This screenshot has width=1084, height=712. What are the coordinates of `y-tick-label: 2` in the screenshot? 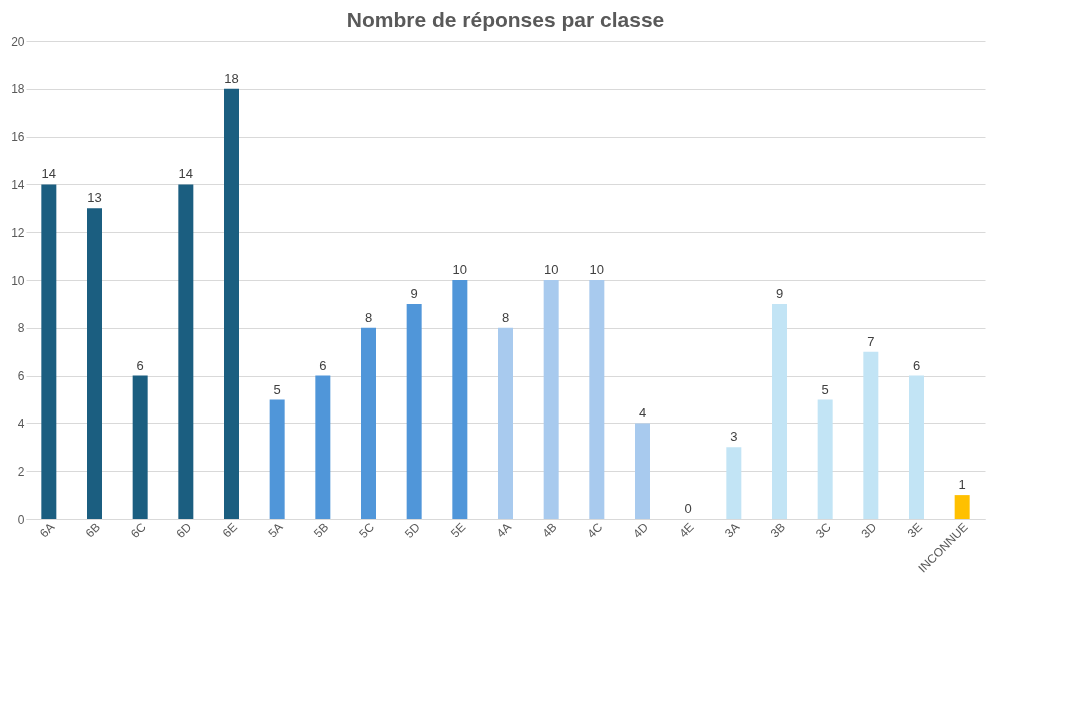 It's located at (21, 471).